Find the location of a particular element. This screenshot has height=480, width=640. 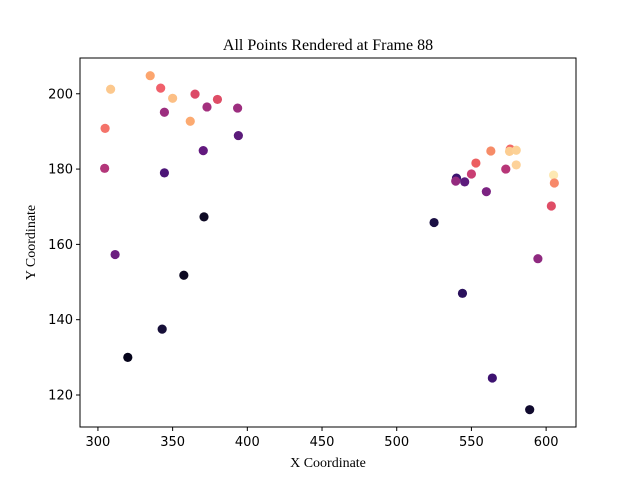

y-axis-label: Y Coordinate is located at coordinates (31, 242).